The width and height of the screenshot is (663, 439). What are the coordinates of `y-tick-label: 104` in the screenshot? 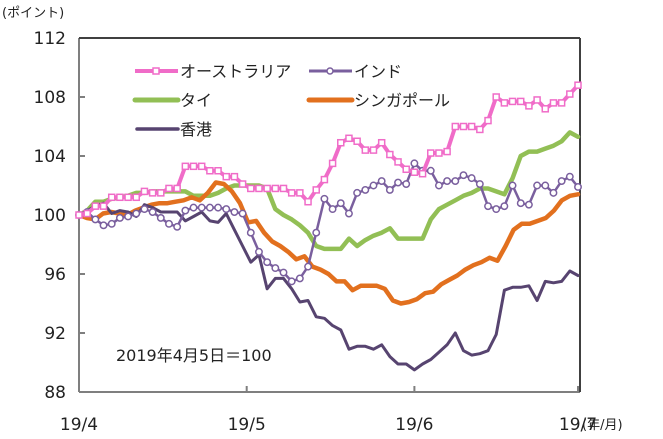 It's located at (50, 157).